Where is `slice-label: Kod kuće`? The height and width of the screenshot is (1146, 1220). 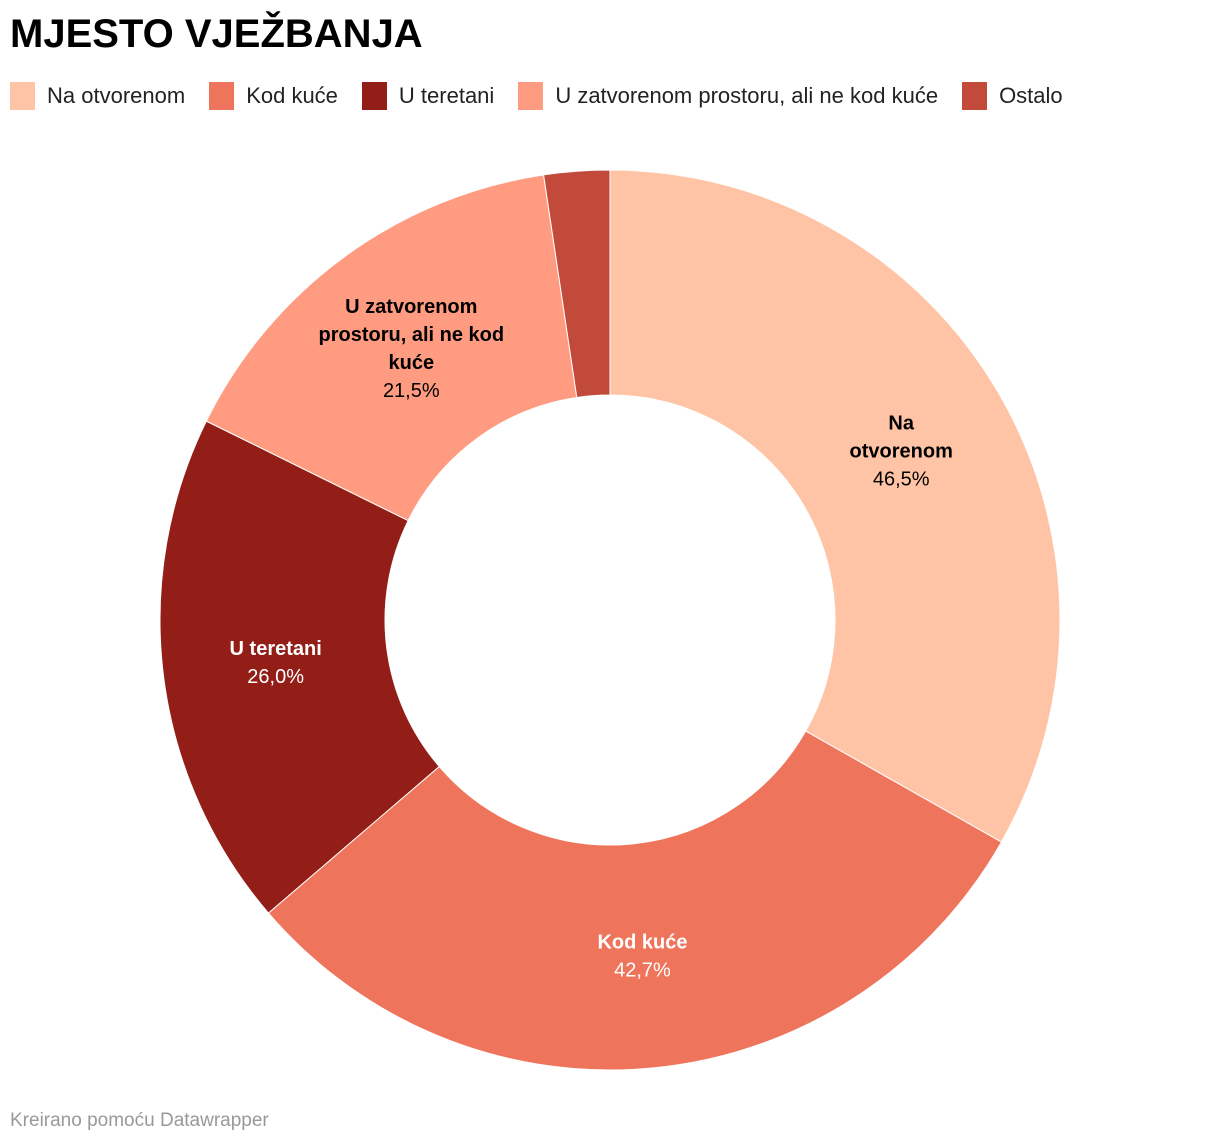 slice-label: Kod kuće is located at coordinates (642, 942).